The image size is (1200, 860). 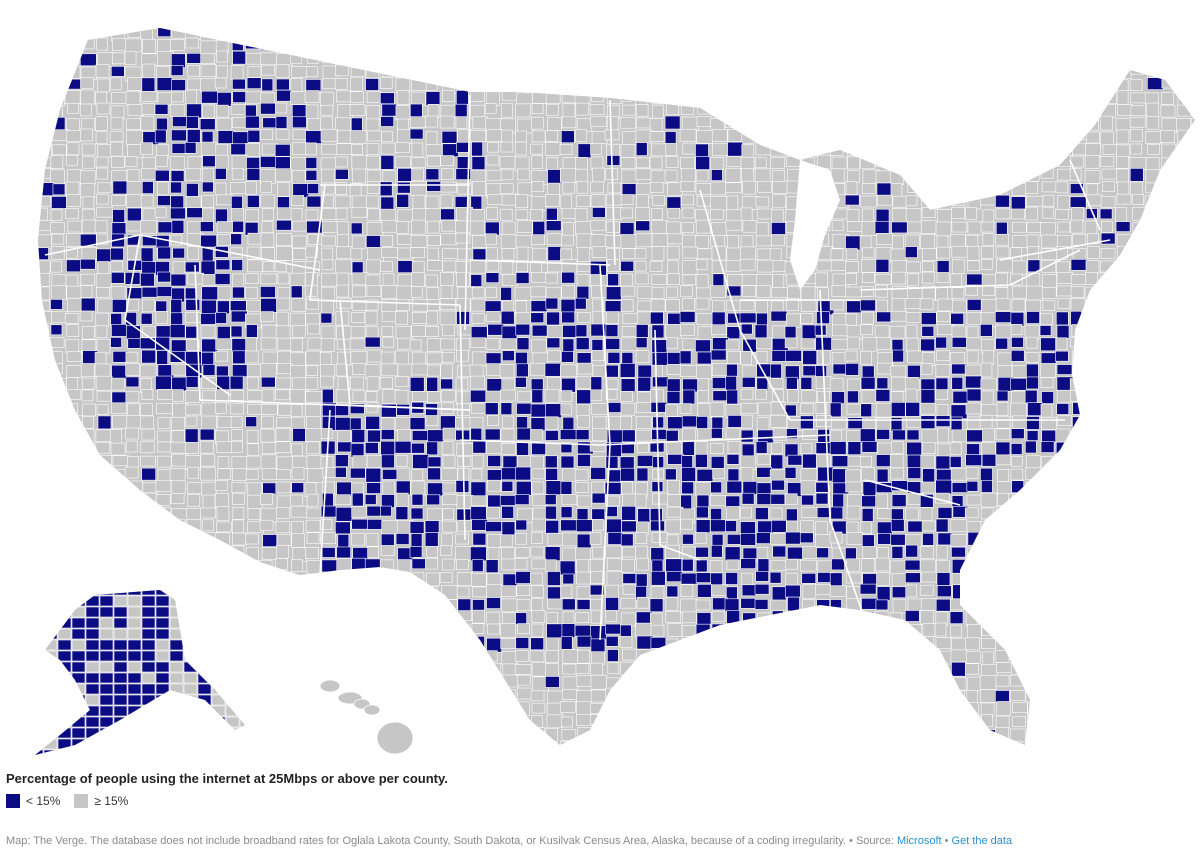 What do you see at coordinates (111, 801) in the screenshot?
I see `legend-label-high: ≥ 15%` at bounding box center [111, 801].